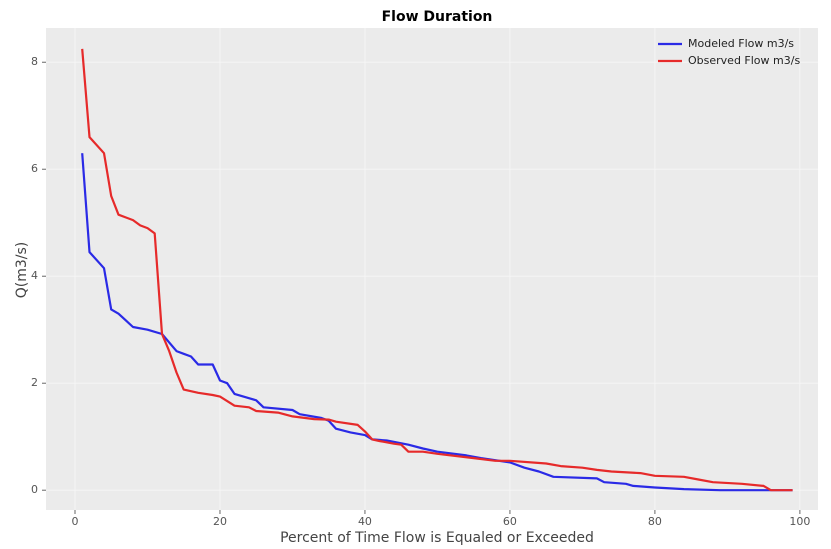  Describe the element at coordinates (741, 43) in the screenshot. I see `legend-label: Modeled Flow m3/s` at that location.